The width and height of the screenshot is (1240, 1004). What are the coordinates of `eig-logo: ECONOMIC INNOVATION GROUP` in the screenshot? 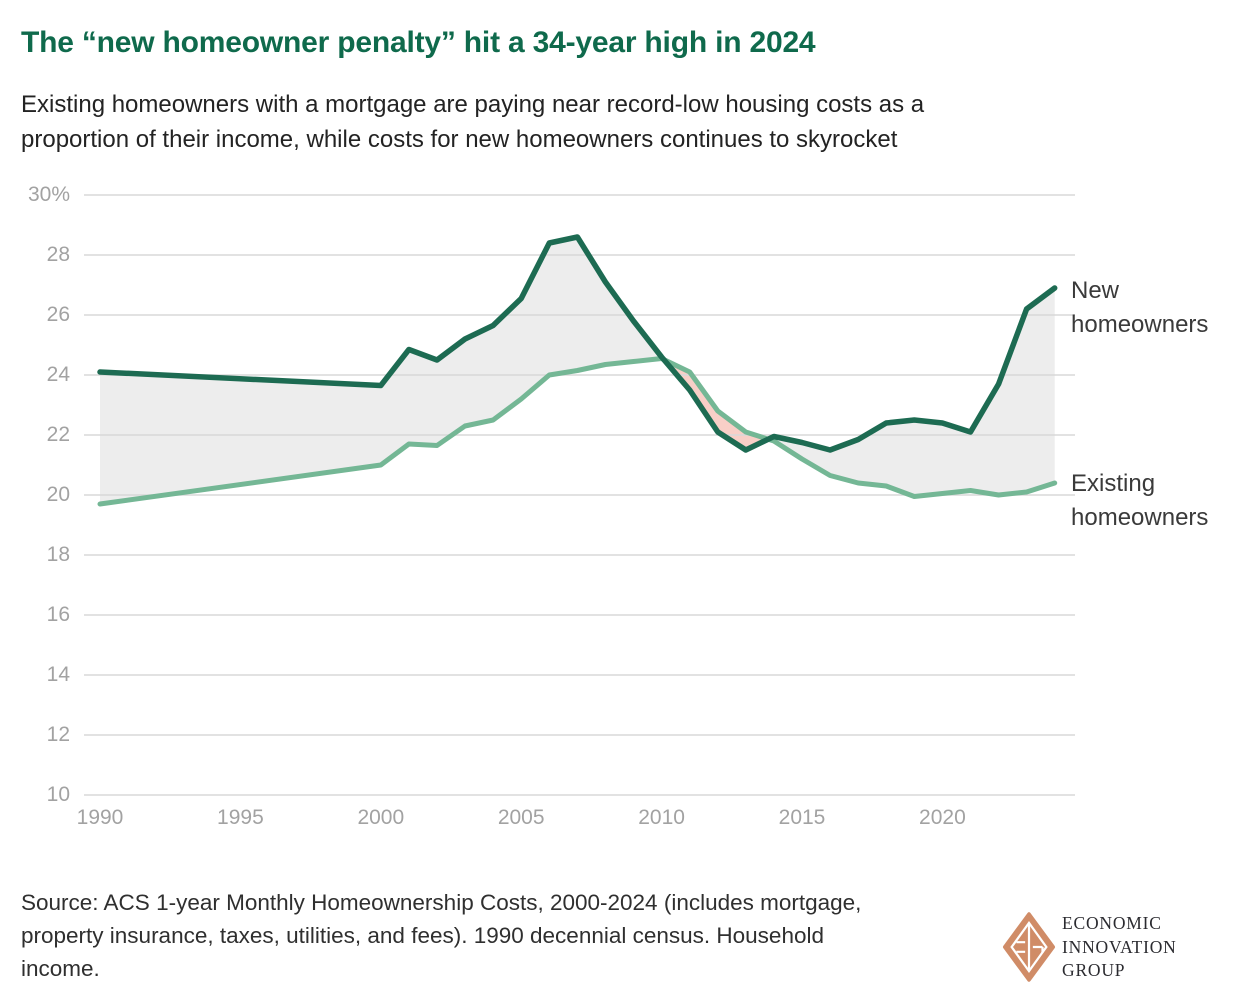 It's located at (1112, 947).